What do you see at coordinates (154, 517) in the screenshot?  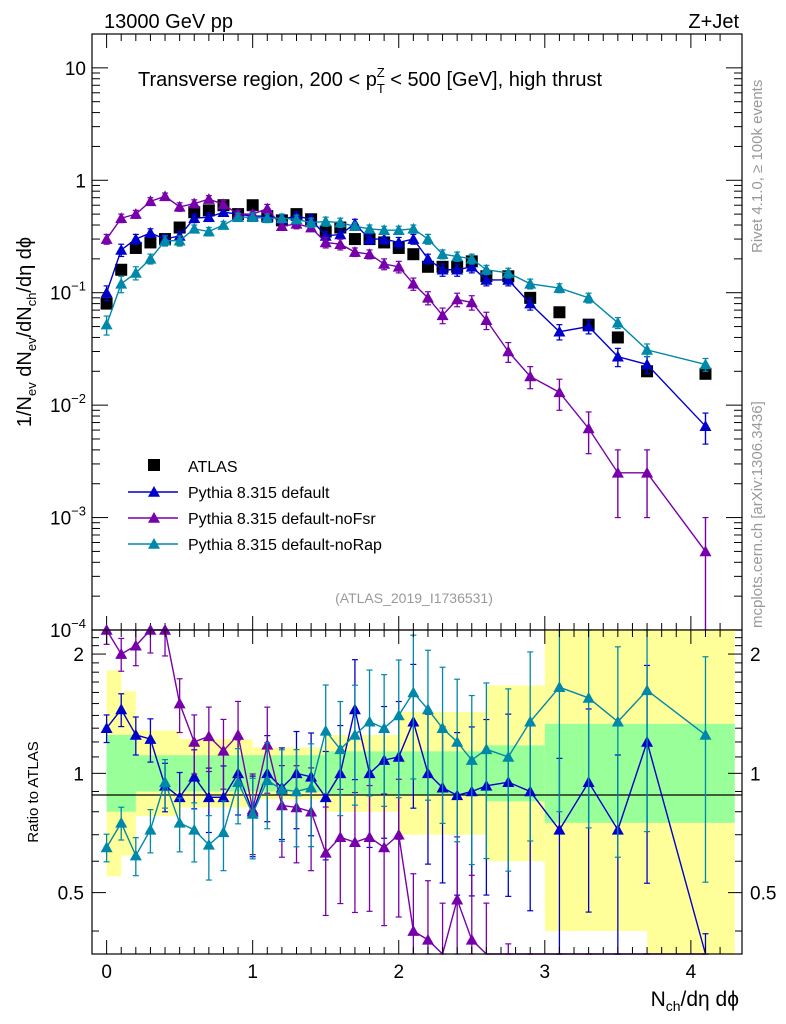 I see `legend-marker-noFsr` at bounding box center [154, 517].